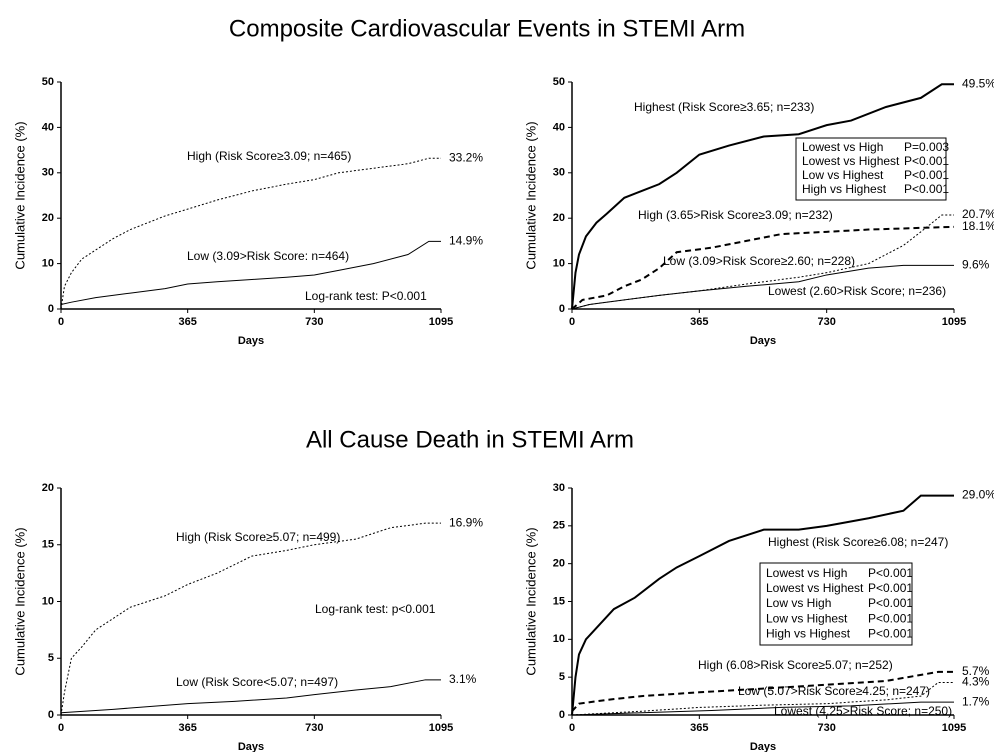 Image resolution: width=994 pixels, height=752 pixels. Describe the element at coordinates (724, 107) in the screenshot. I see `series-label: Highest (Risk Score≥3.65; n=233)` at that location.